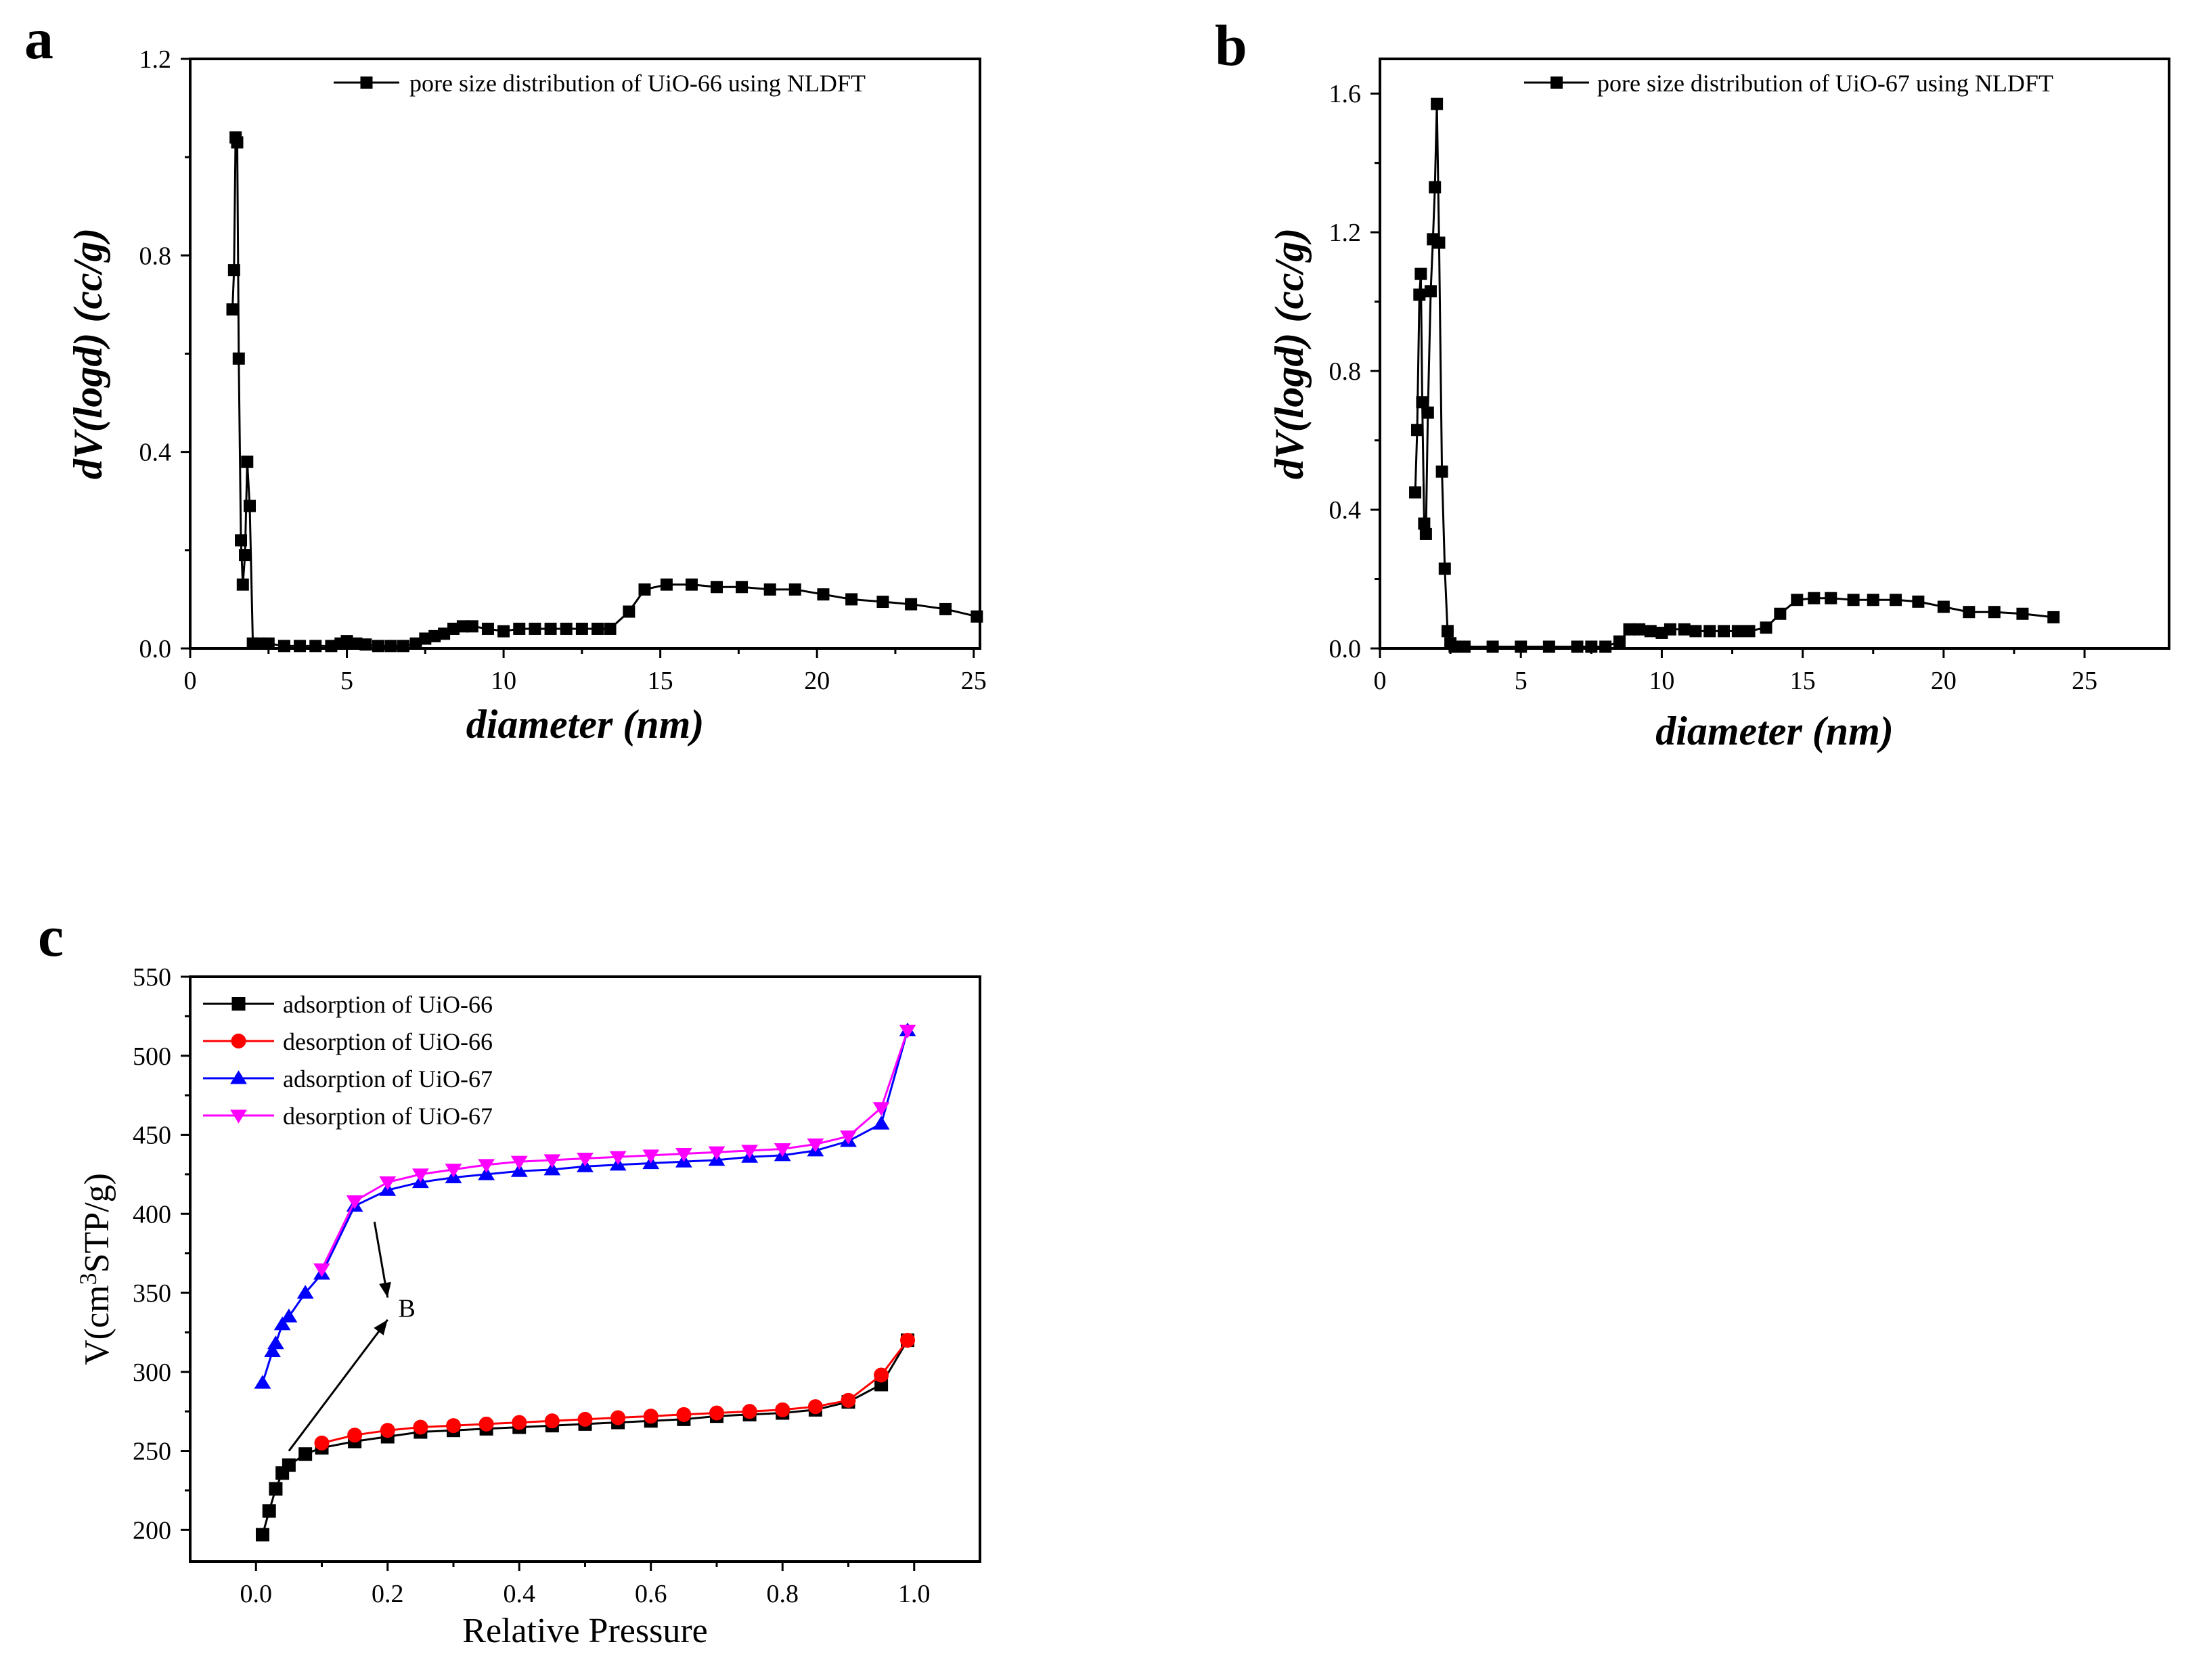  Describe the element at coordinates (388, 1078) in the screenshot. I see `legend-label: adsorption of UiO-67` at that location.